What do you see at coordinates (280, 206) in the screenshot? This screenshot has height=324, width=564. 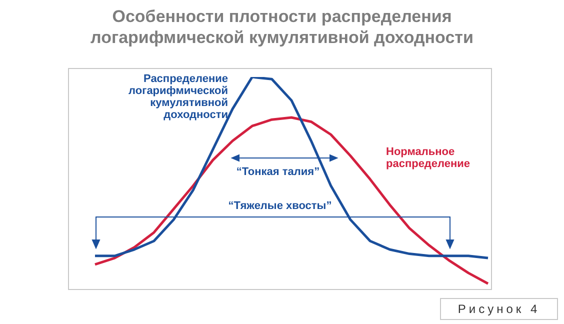 I see `annotation: “Тяжелые хвосты”` at bounding box center [280, 206].